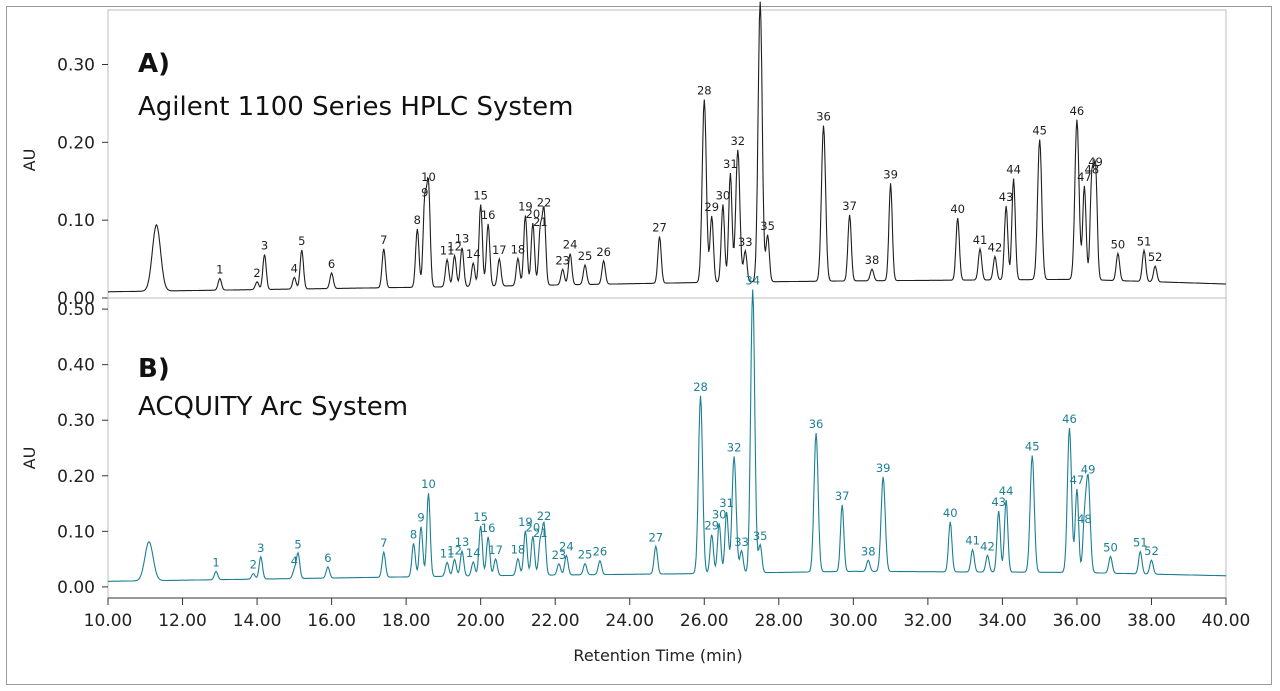 The width and height of the screenshot is (1280, 691). What do you see at coordinates (428, 484) in the screenshot?
I see `peak-label: 10` at bounding box center [428, 484].